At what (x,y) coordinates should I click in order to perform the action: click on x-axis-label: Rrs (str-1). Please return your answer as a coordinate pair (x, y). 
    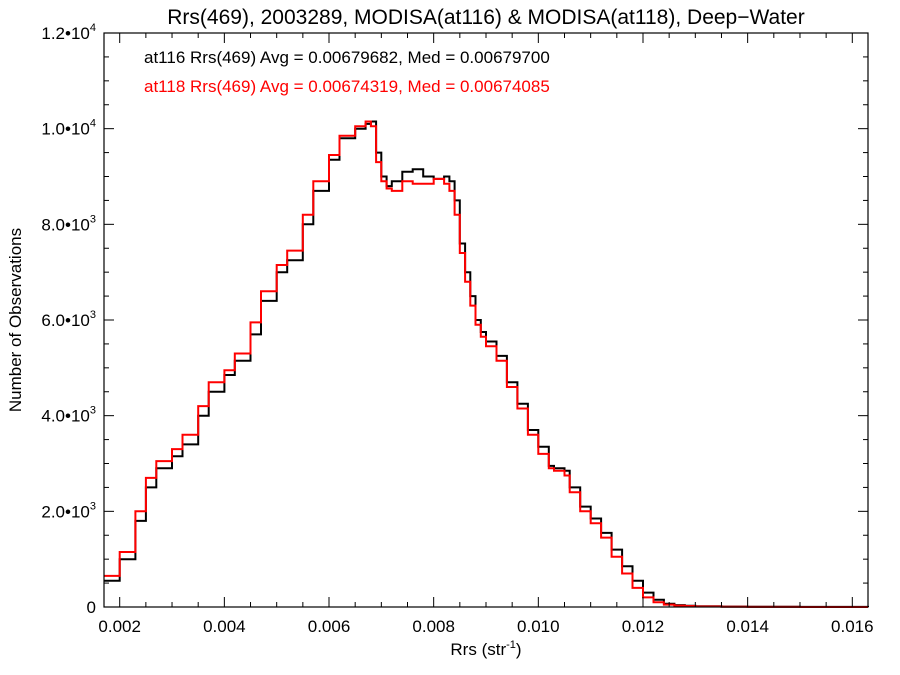
    Looking at the image, I should click on (485, 649).